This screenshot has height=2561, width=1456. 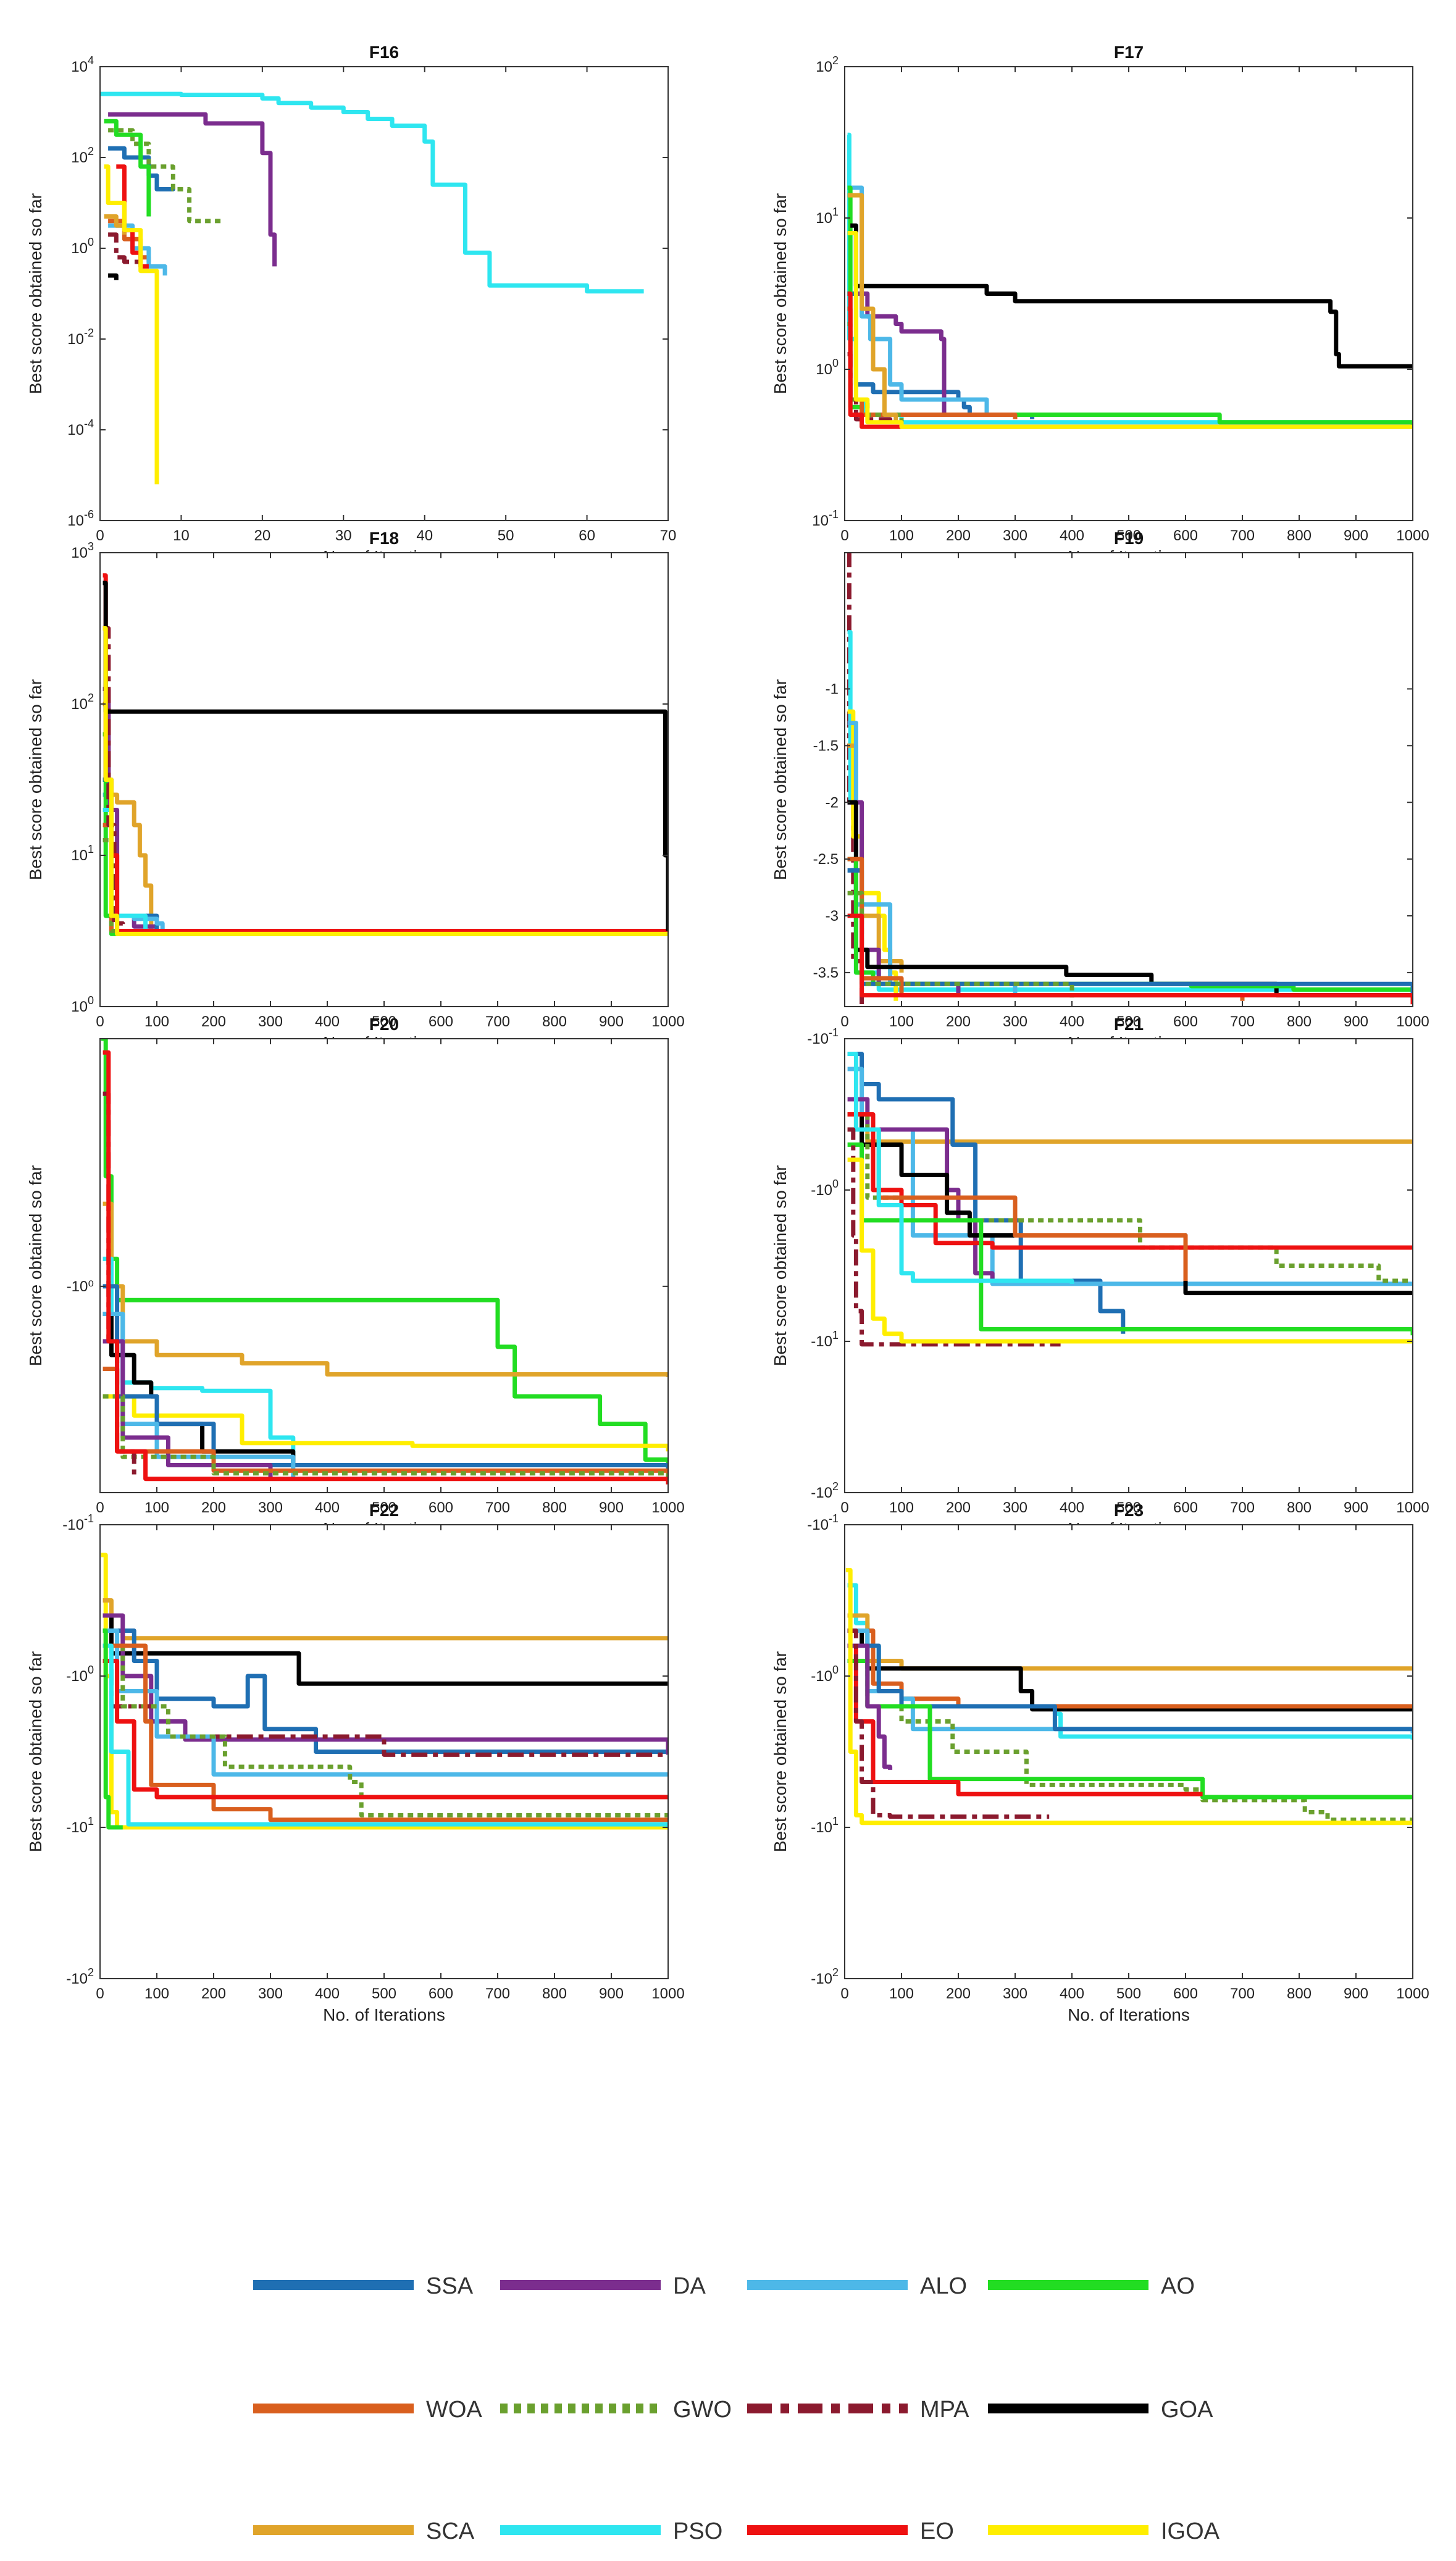 What do you see at coordinates (91, 61) in the screenshot?
I see `y-tick-exponent: 4` at bounding box center [91, 61].